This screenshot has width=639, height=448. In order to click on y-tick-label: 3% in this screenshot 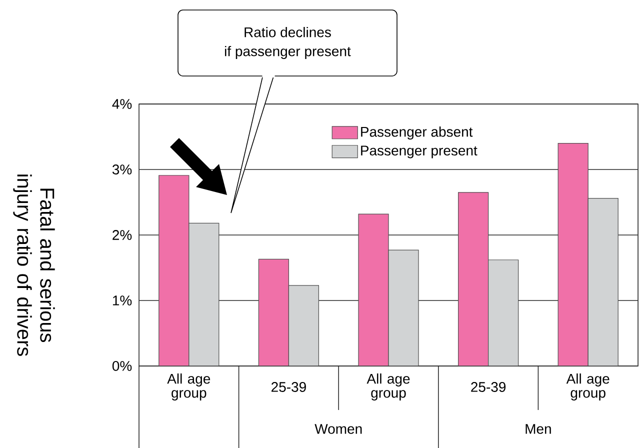, I will do `click(122, 169)`.